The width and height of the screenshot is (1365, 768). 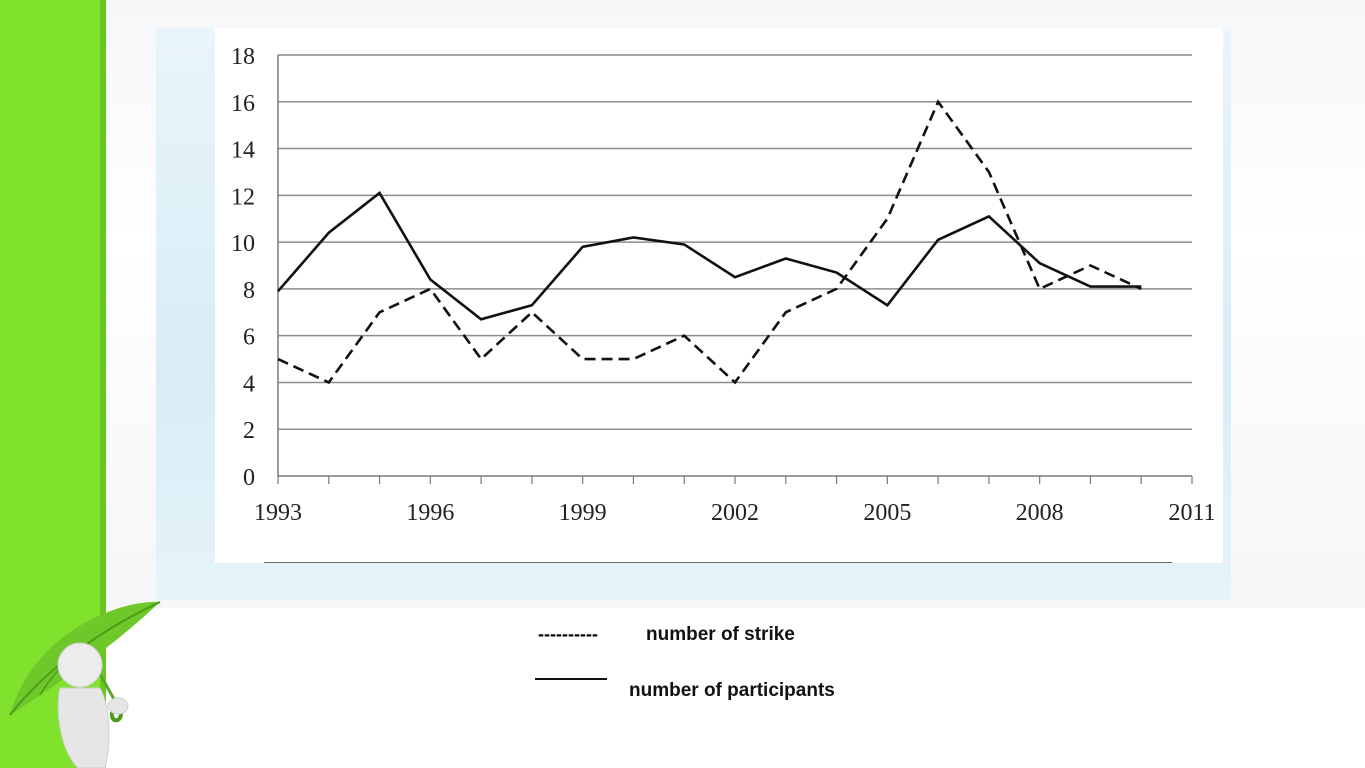 I want to click on y-tick-label-4: 4, so click(x=249, y=384).